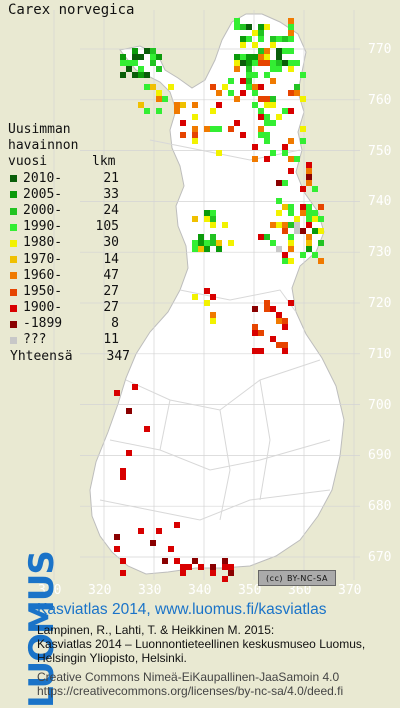  Describe the element at coordinates (200, 590) in the screenshot. I see `x-axis-label: 340` at that location.